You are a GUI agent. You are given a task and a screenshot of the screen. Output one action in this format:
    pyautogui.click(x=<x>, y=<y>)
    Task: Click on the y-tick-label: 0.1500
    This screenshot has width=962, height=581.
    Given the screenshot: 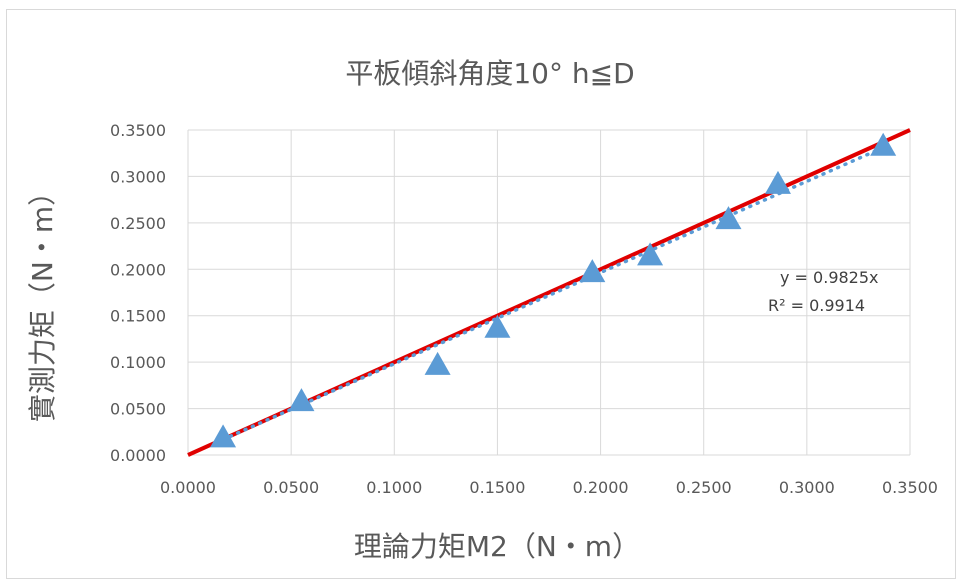 What is the action you would take?
    pyautogui.click(x=138, y=316)
    